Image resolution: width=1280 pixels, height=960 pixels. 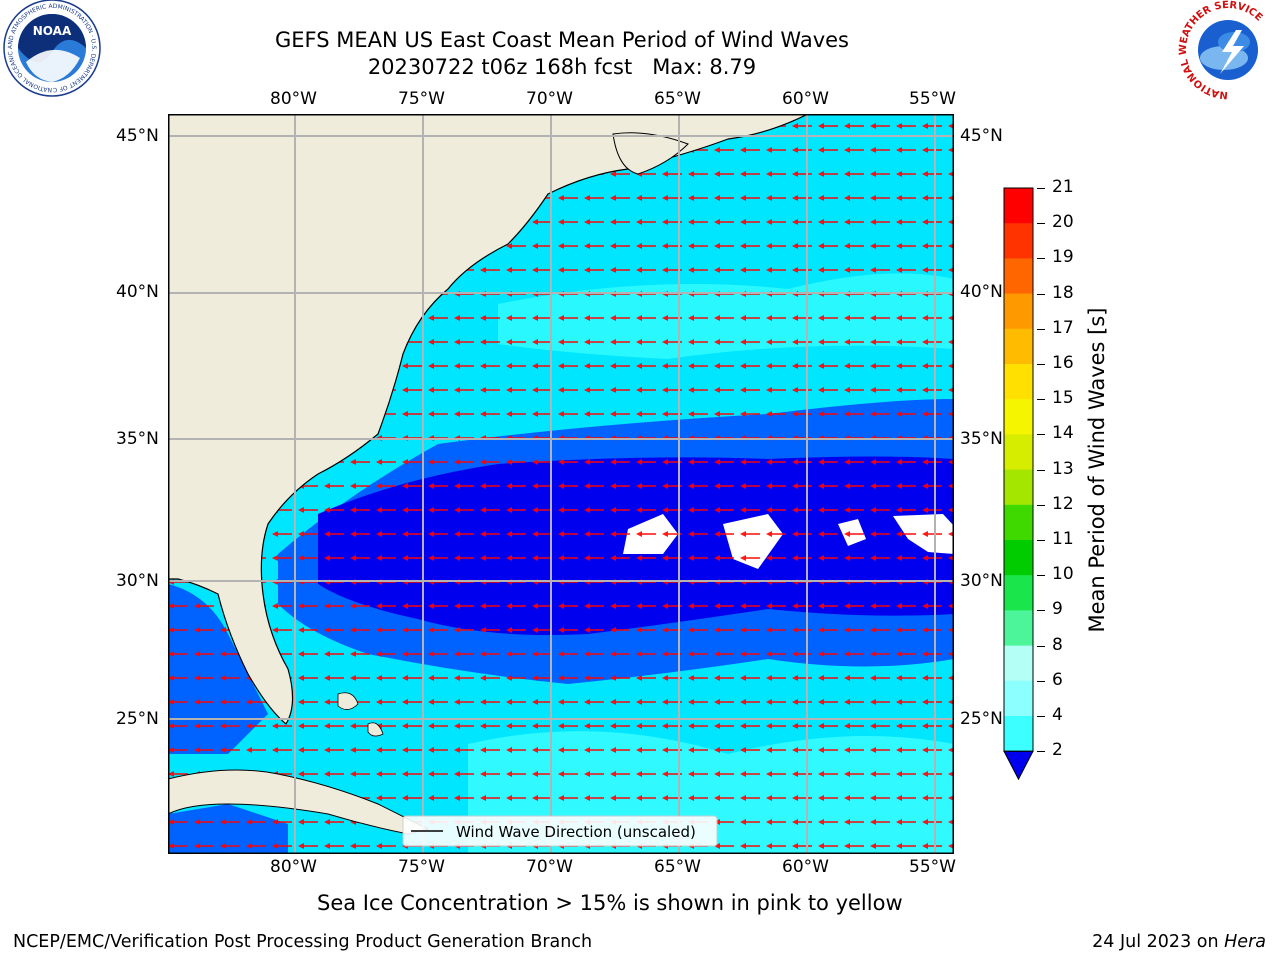 I want to click on colorbar-tick-label: 17, so click(x=1063, y=327).